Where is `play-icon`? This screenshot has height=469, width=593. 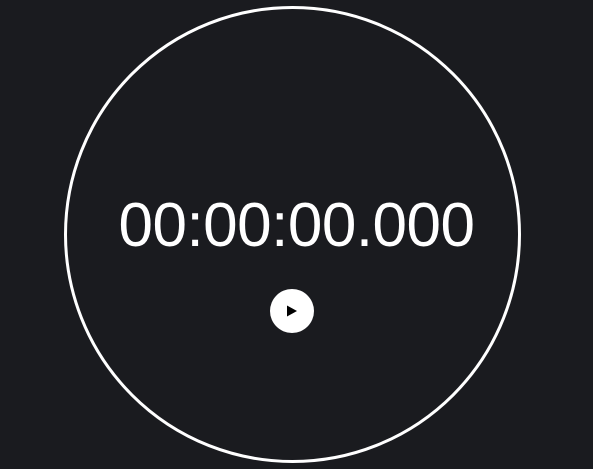
play-icon is located at coordinates (292, 311).